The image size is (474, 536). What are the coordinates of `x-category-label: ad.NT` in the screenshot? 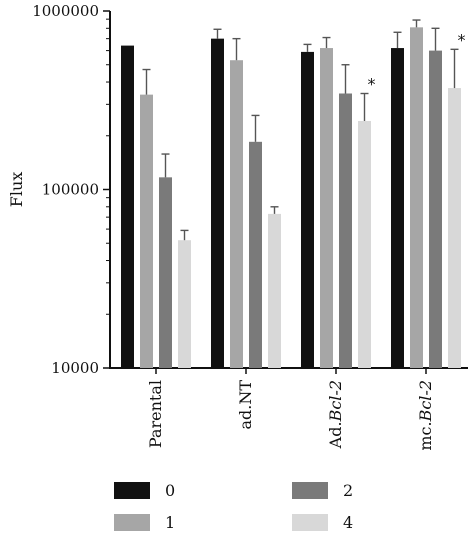 It's located at (245, 405).